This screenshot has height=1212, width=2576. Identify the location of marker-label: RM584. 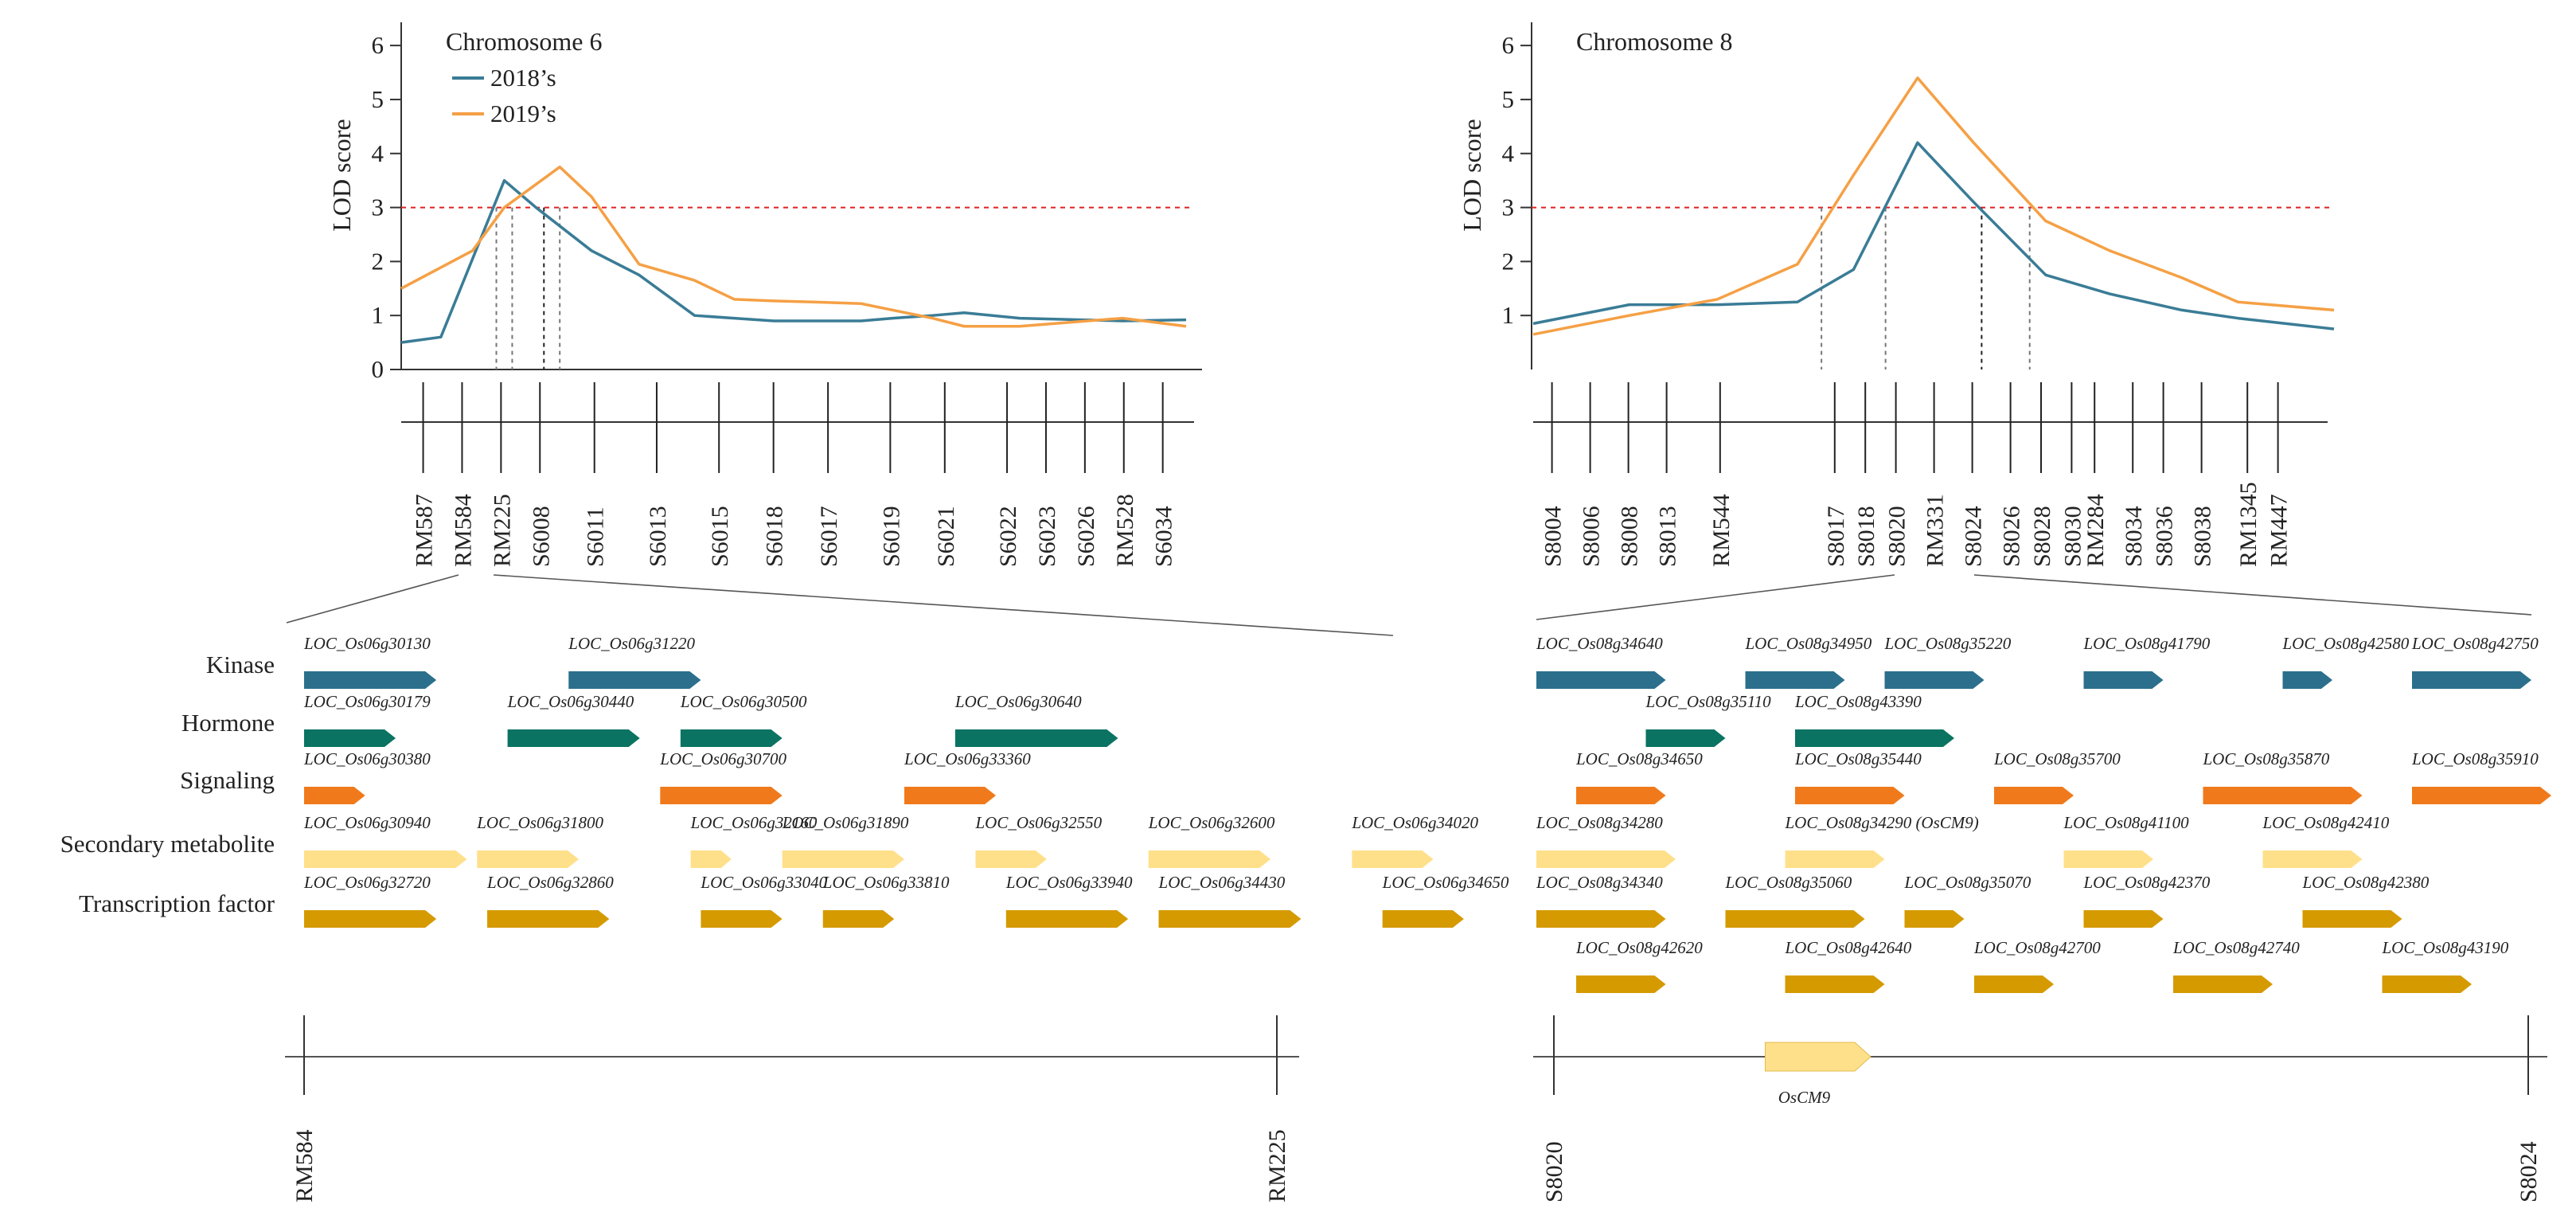
(463, 530).